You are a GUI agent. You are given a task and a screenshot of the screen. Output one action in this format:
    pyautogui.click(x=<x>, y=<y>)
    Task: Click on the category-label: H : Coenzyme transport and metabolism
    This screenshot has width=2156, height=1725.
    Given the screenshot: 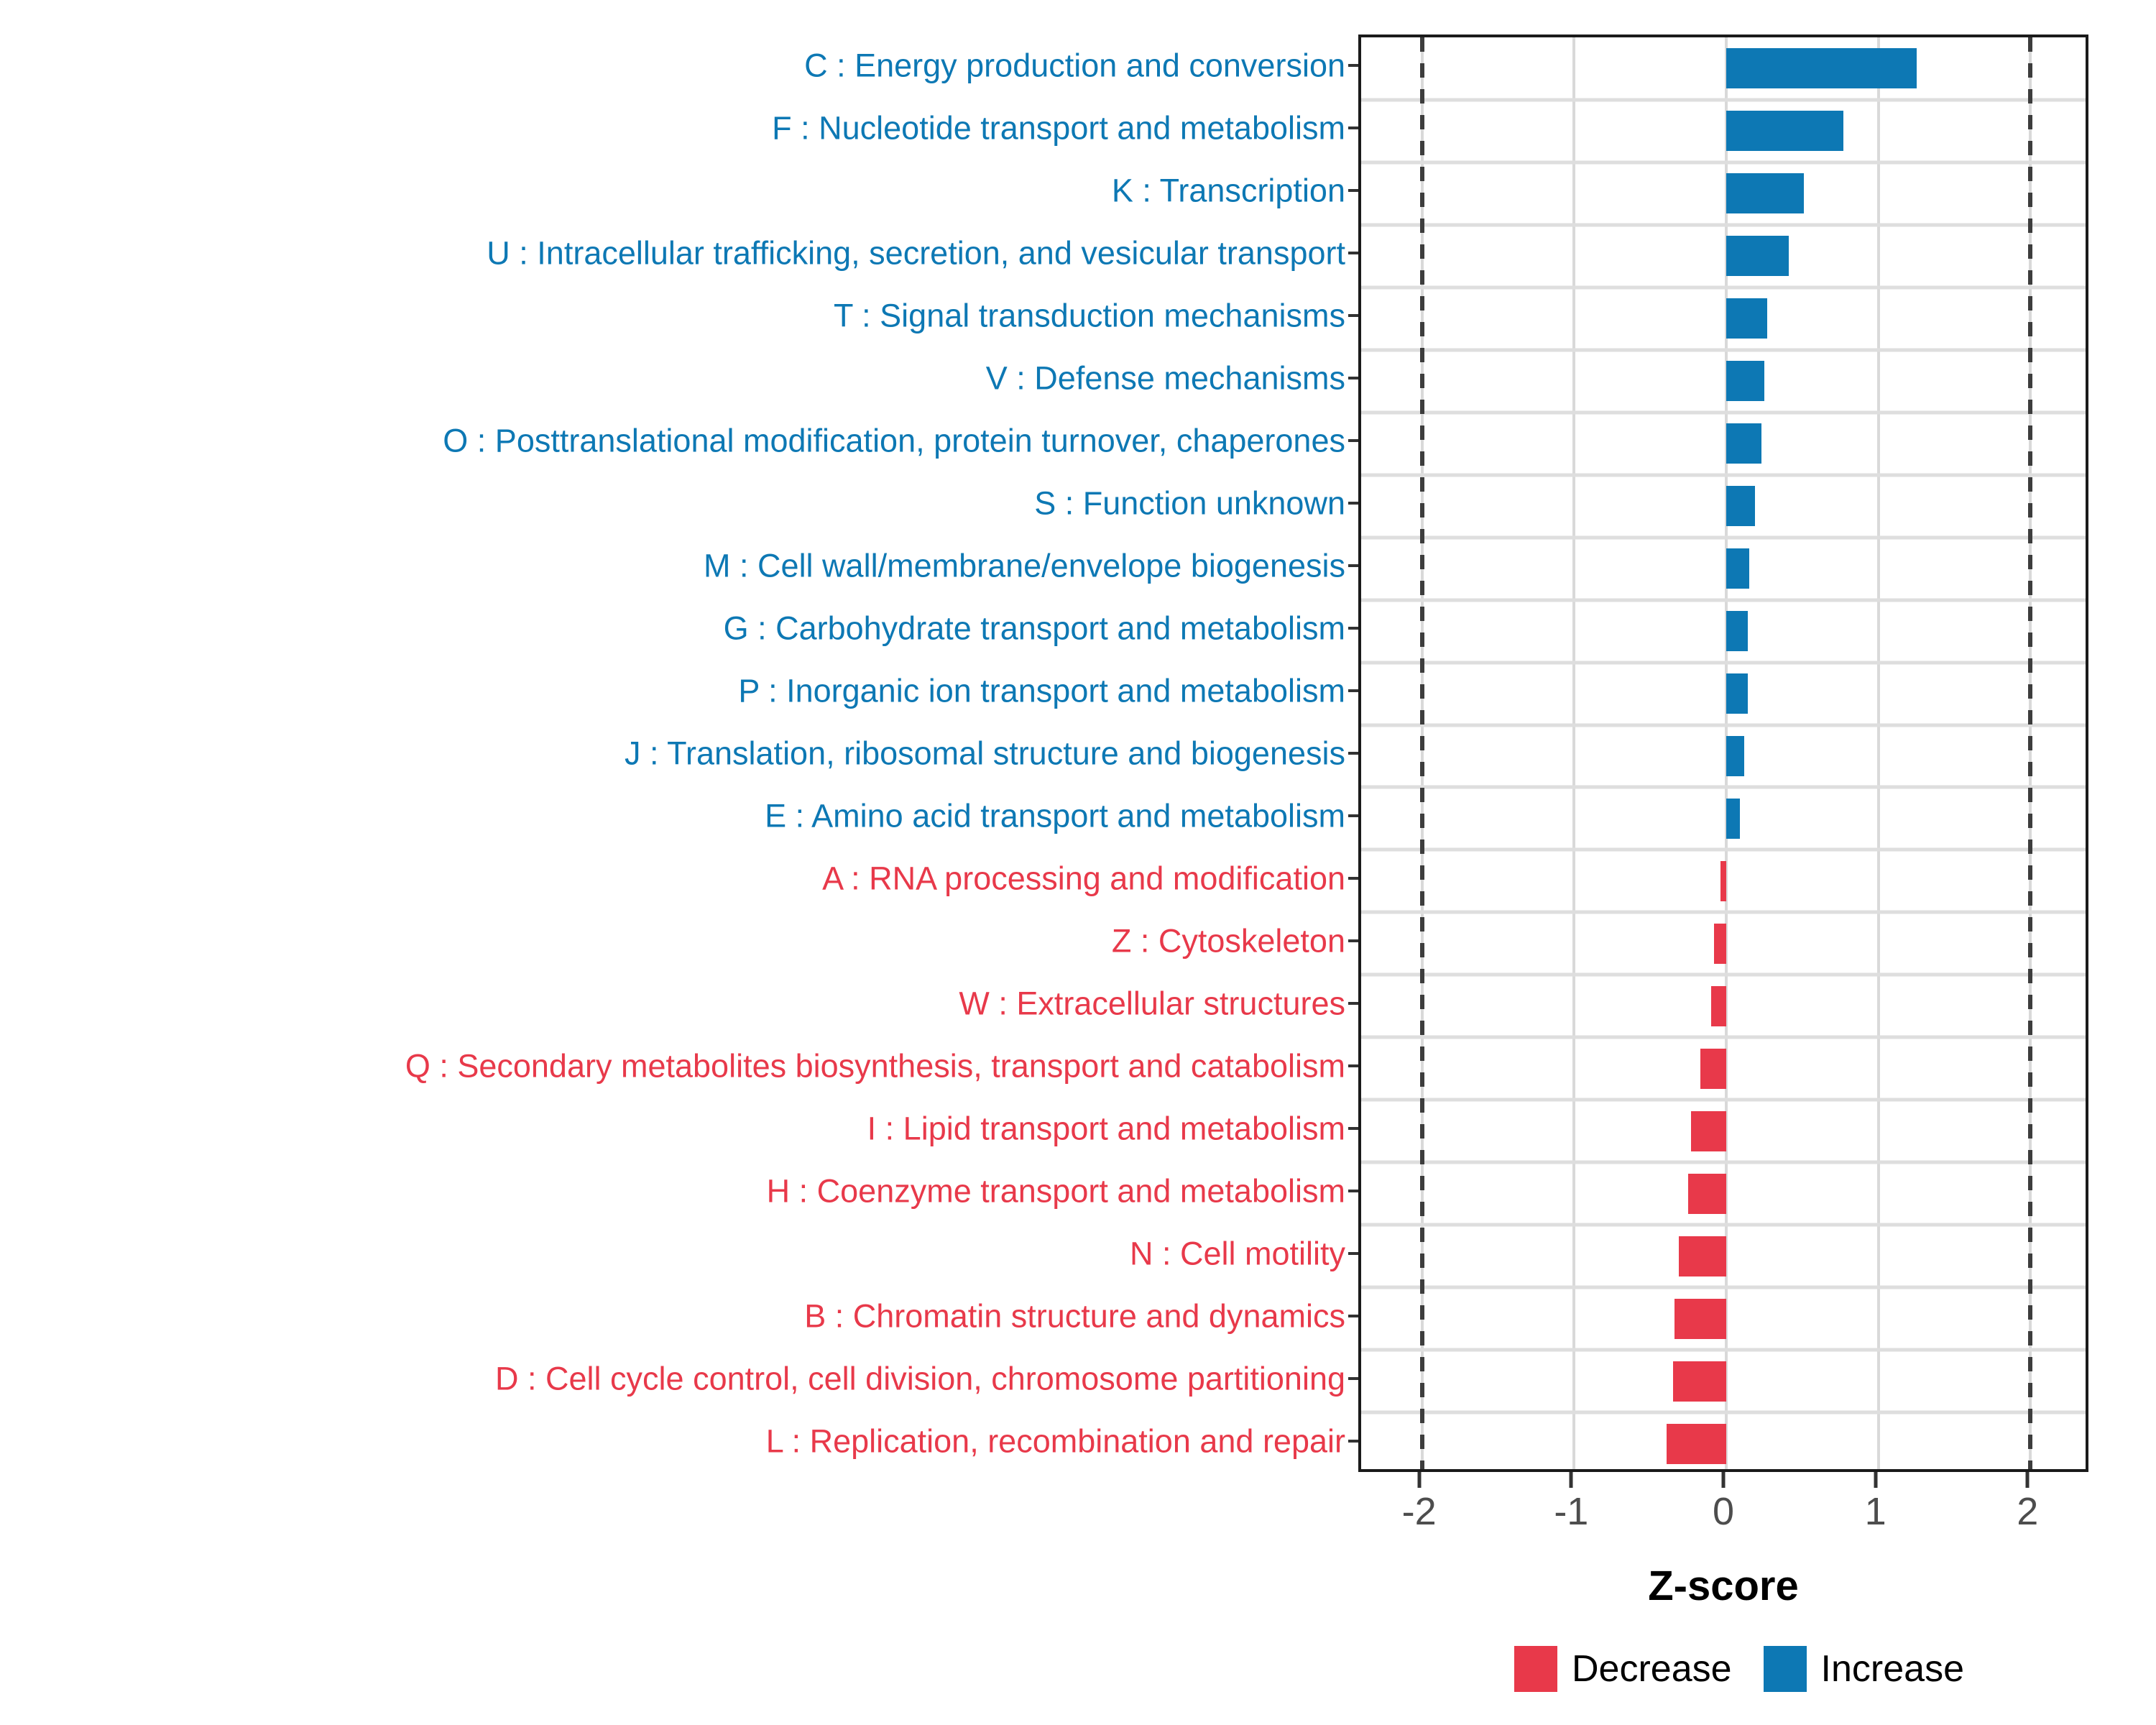 What is the action you would take?
    pyautogui.click(x=1055, y=1191)
    